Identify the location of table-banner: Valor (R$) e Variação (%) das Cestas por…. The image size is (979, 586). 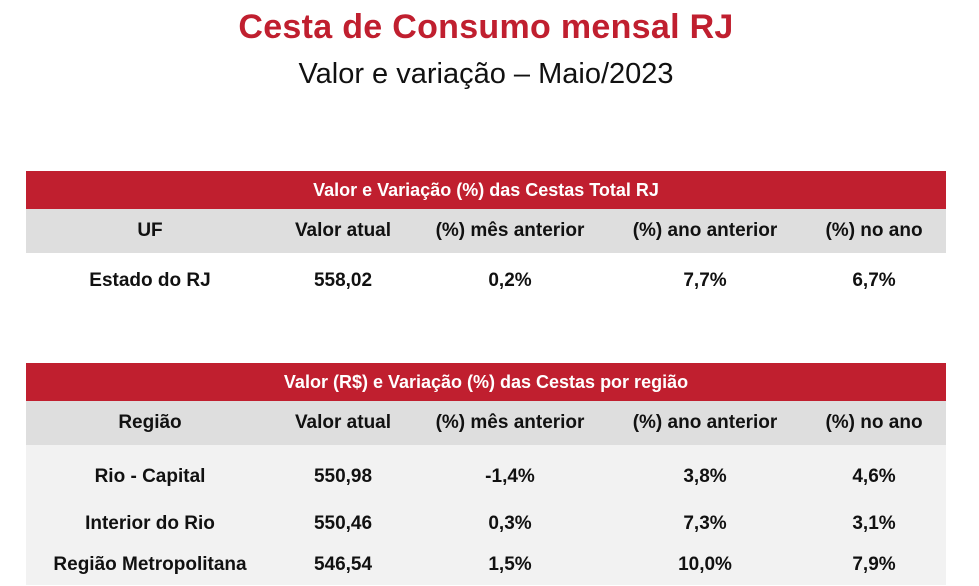
(486, 382).